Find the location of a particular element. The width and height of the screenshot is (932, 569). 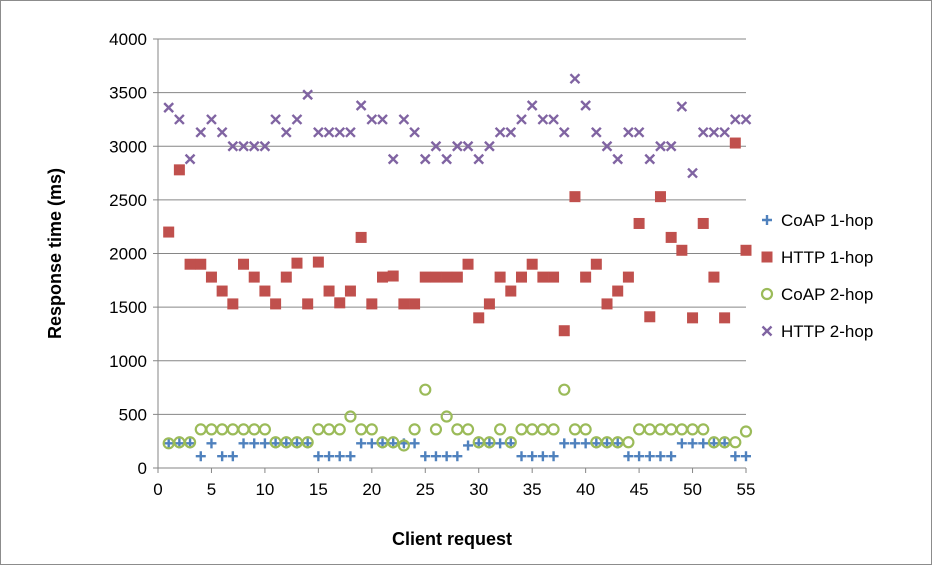

y-axis-title: Response time (ms) is located at coordinates (55, 253).